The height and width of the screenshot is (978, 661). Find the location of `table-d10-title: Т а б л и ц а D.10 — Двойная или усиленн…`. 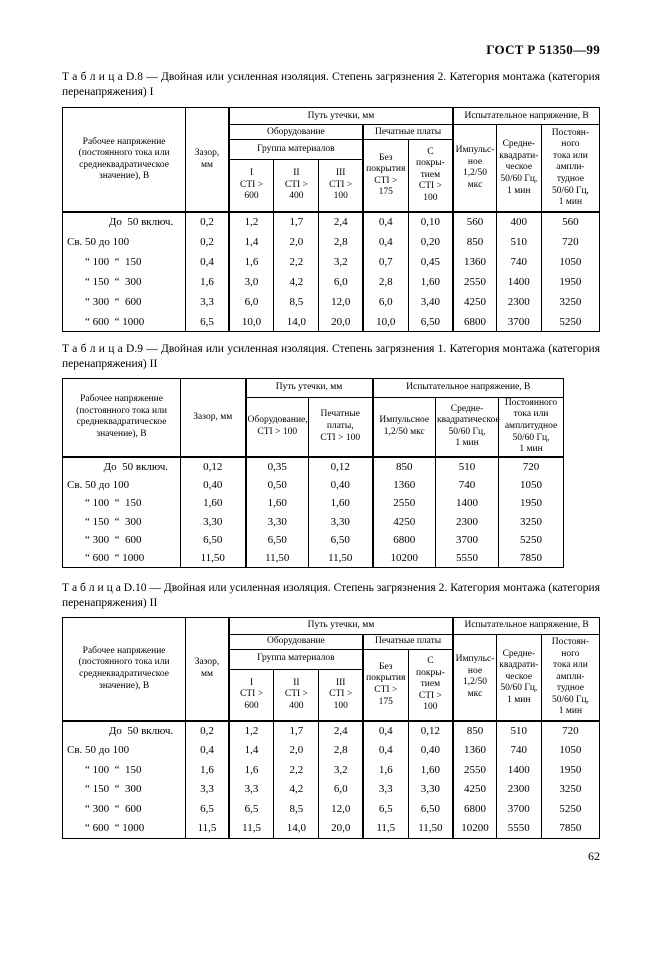

table-d10-title: Т а б л и ц а D.10 — Двойная или усиленн… is located at coordinates (331, 595).